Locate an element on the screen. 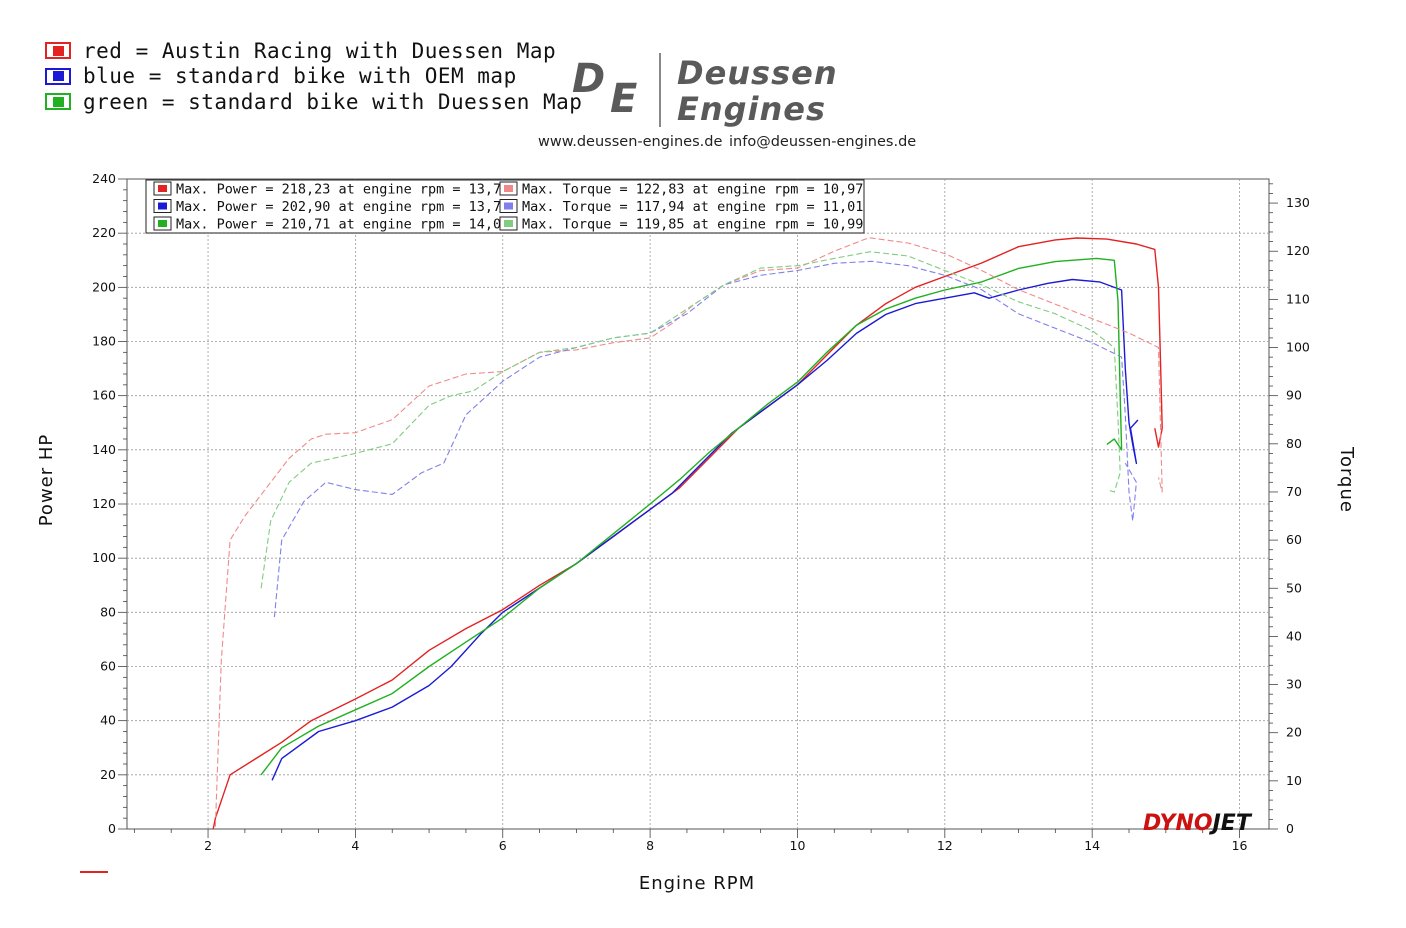  y-tick-label: 200 is located at coordinates (104, 286).